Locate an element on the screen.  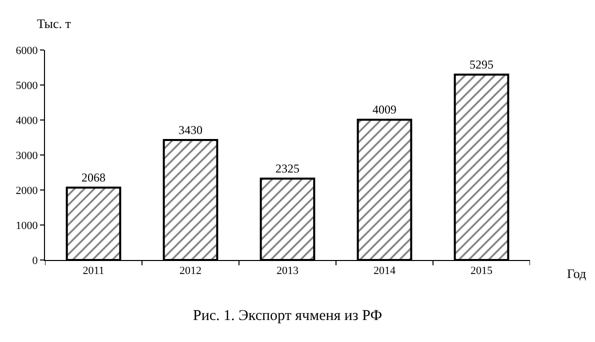
y-axis-title: Тыс. т is located at coordinates (54, 23).